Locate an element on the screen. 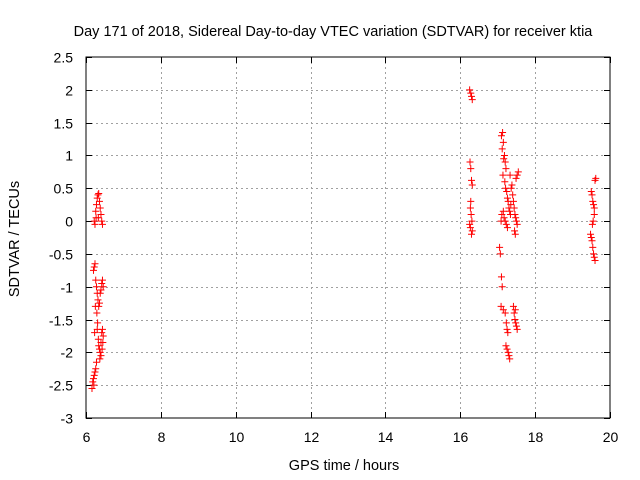 The image size is (640, 480). x-tick-label: 12 is located at coordinates (312, 437).